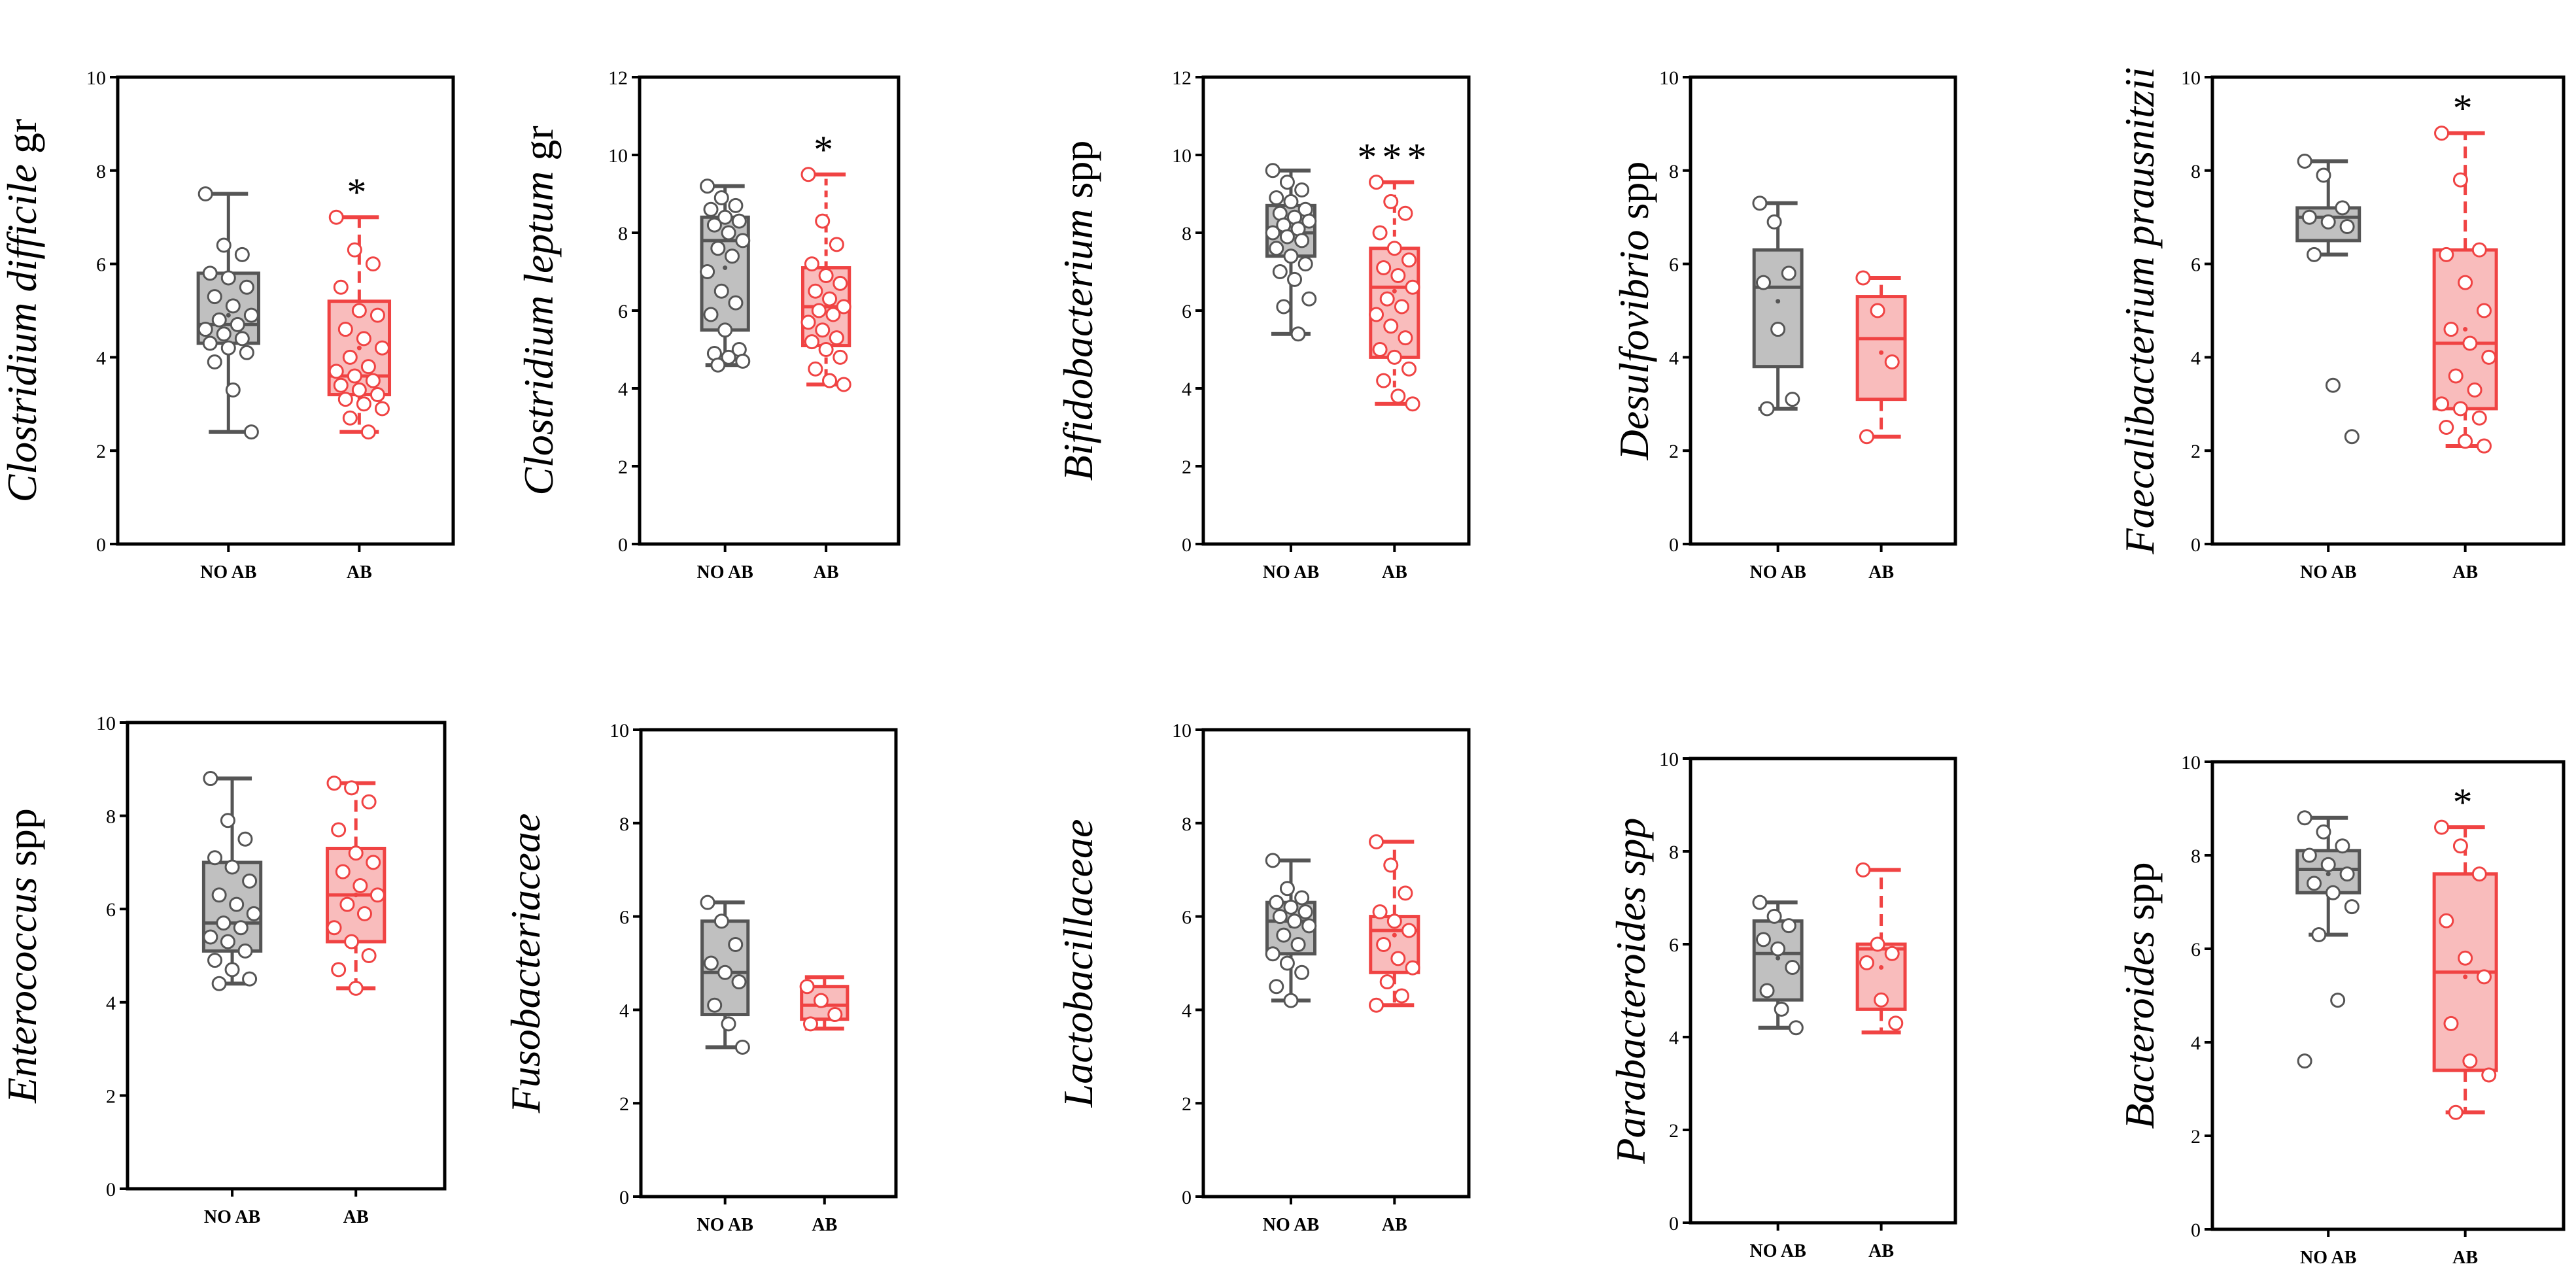 This screenshot has height=1279, width=2576. I want to click on y-axis-title-part: Clostridium difficile, so click(22, 333).